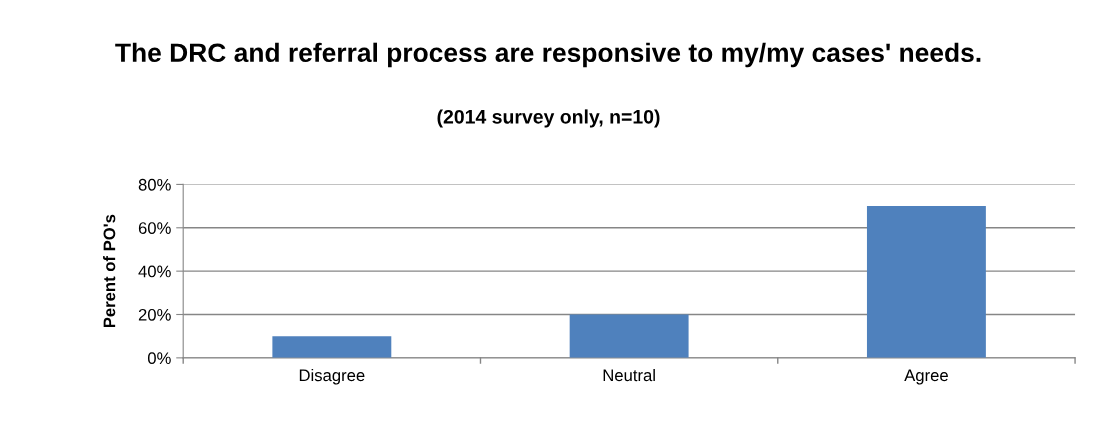 The height and width of the screenshot is (423, 1097). What do you see at coordinates (548, 118) in the screenshot?
I see `chart-subtitle: (2014 survey only, n=10)` at bounding box center [548, 118].